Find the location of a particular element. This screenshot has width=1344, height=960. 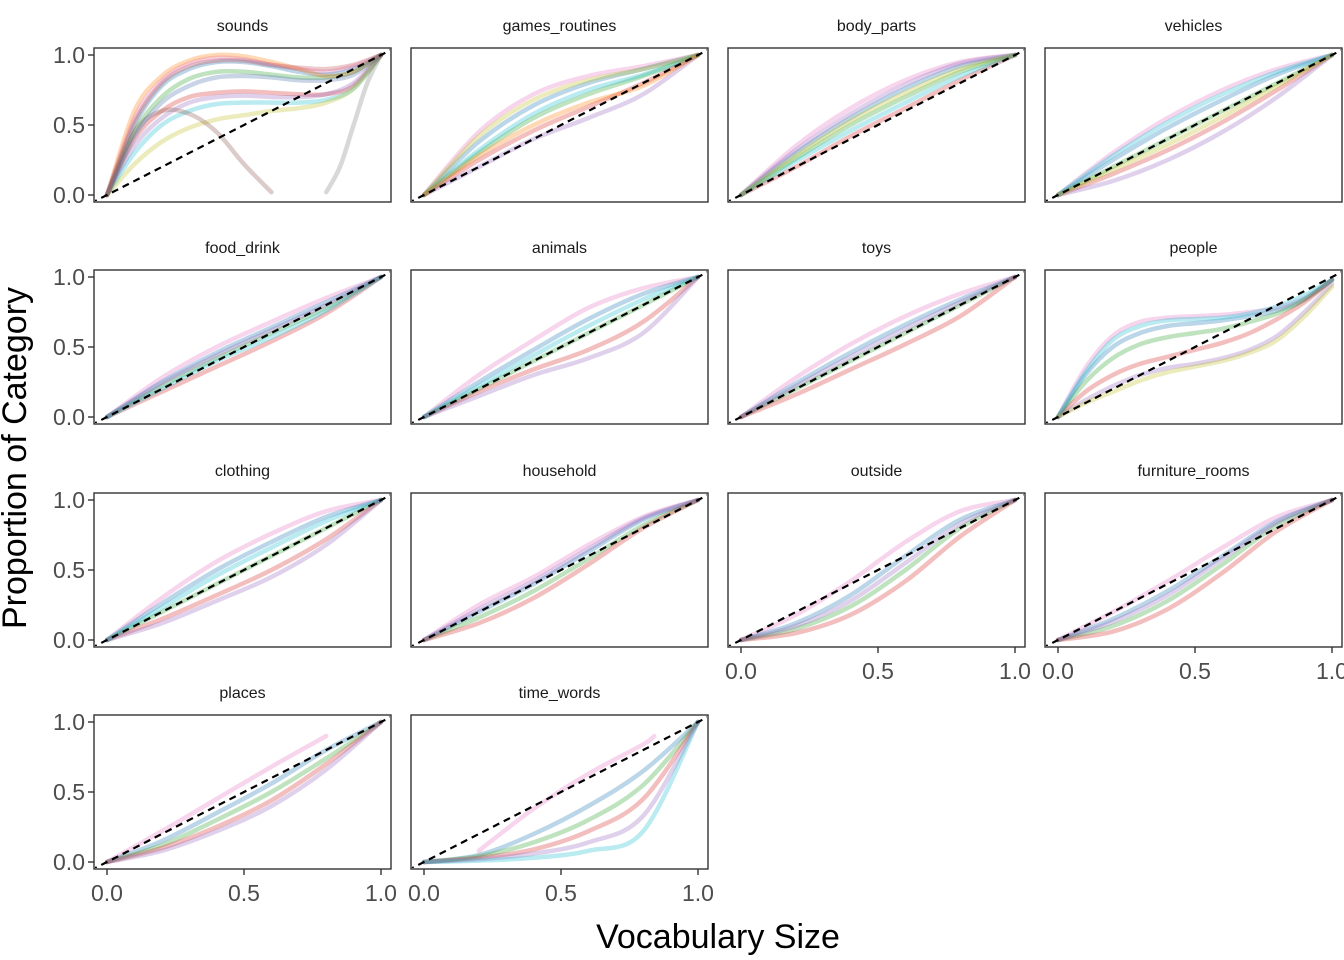

panel-body_parts: body_parts is located at coordinates (876, 110).